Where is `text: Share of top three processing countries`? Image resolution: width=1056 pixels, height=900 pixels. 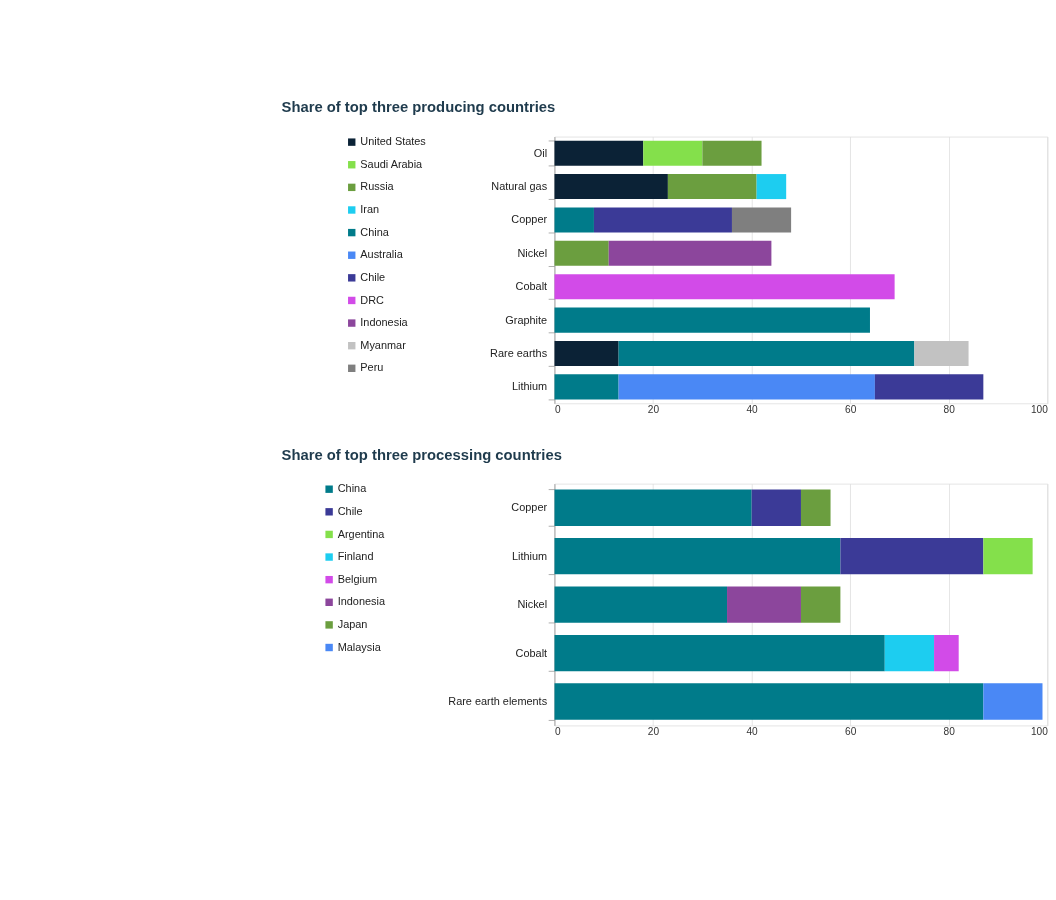
text: Share of top three processing countries is located at coordinates (421, 454).